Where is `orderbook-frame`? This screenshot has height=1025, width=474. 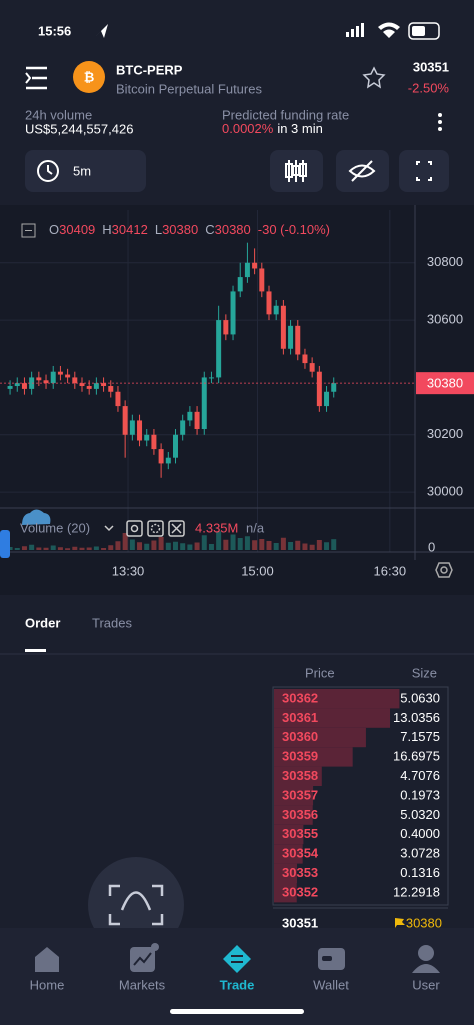 orderbook-frame is located at coordinates (360, 796).